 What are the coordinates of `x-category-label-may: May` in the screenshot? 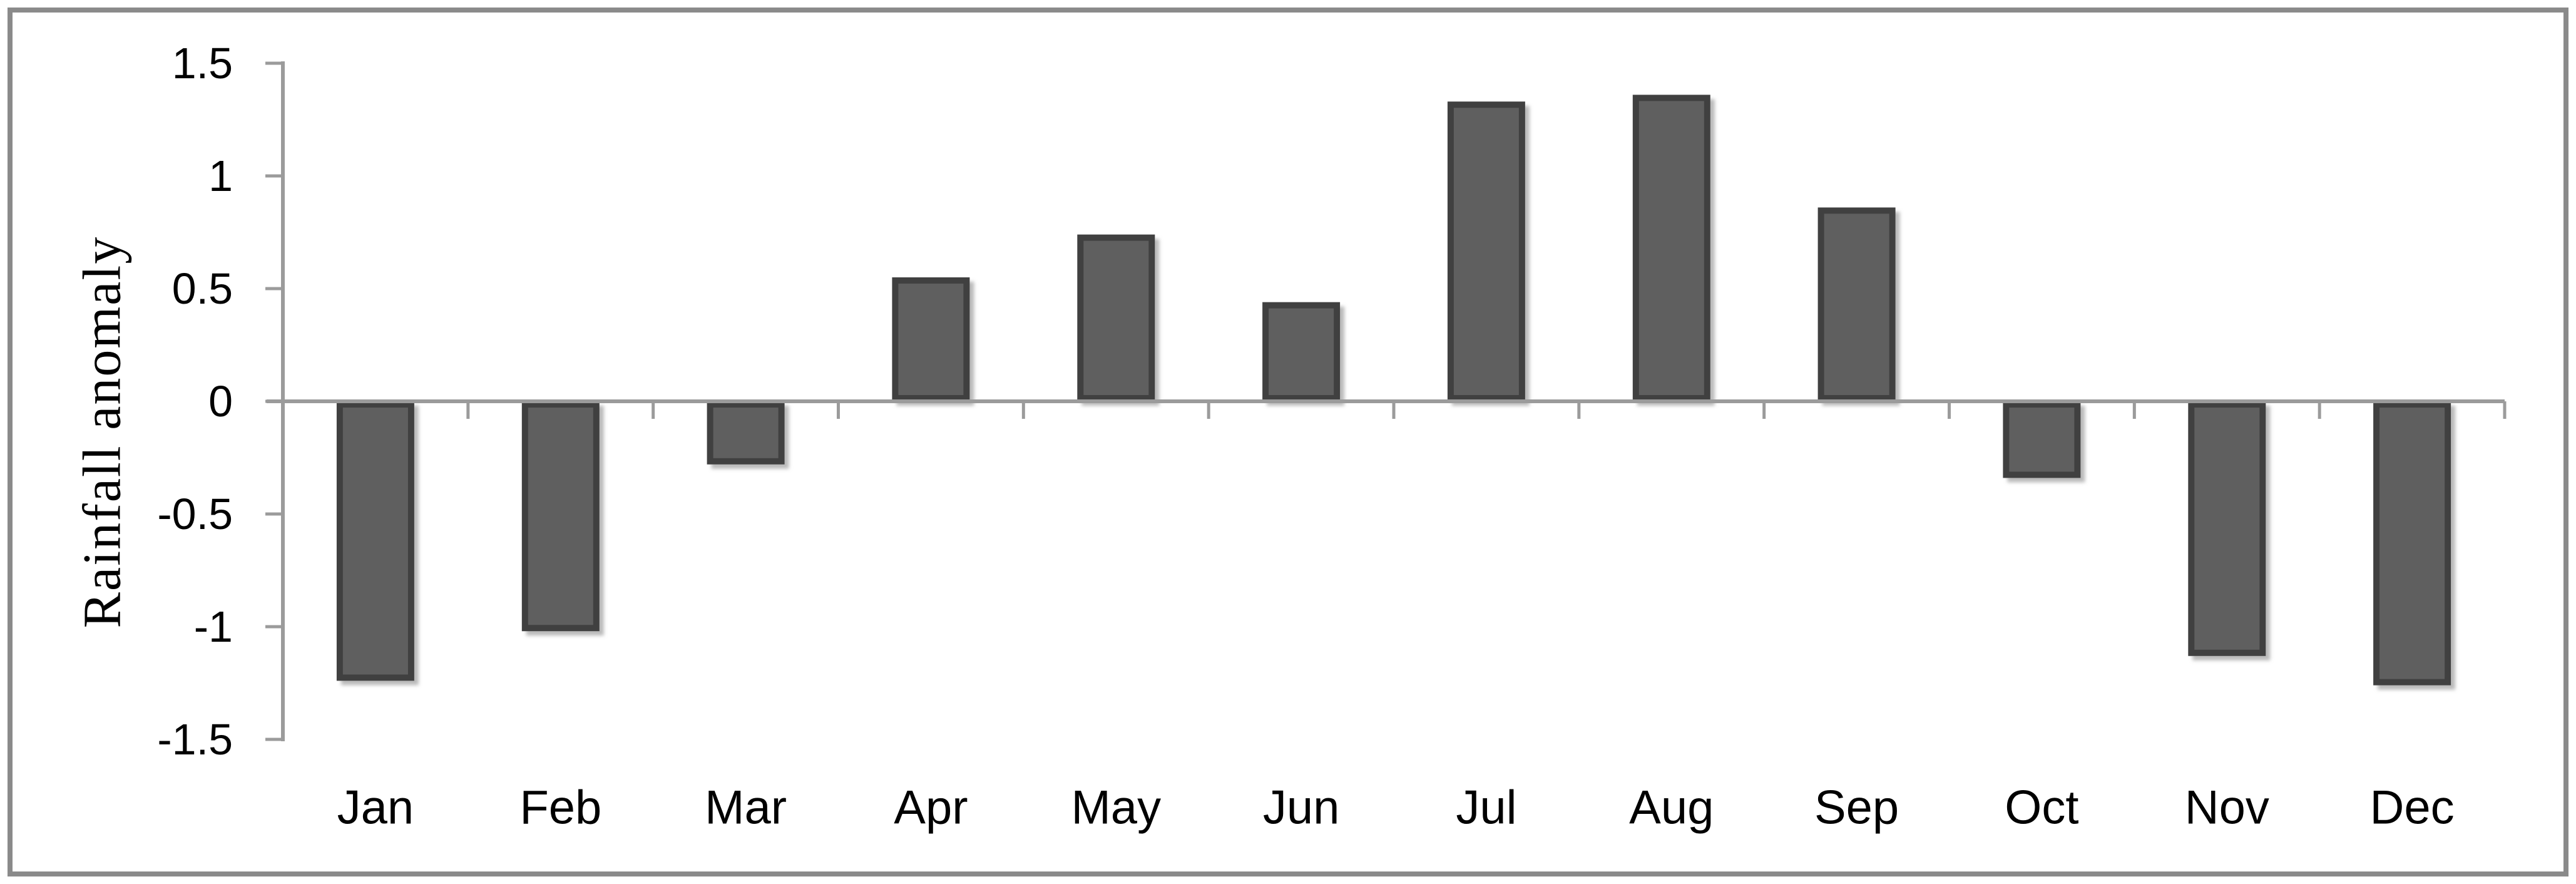 It's located at (1116, 808).